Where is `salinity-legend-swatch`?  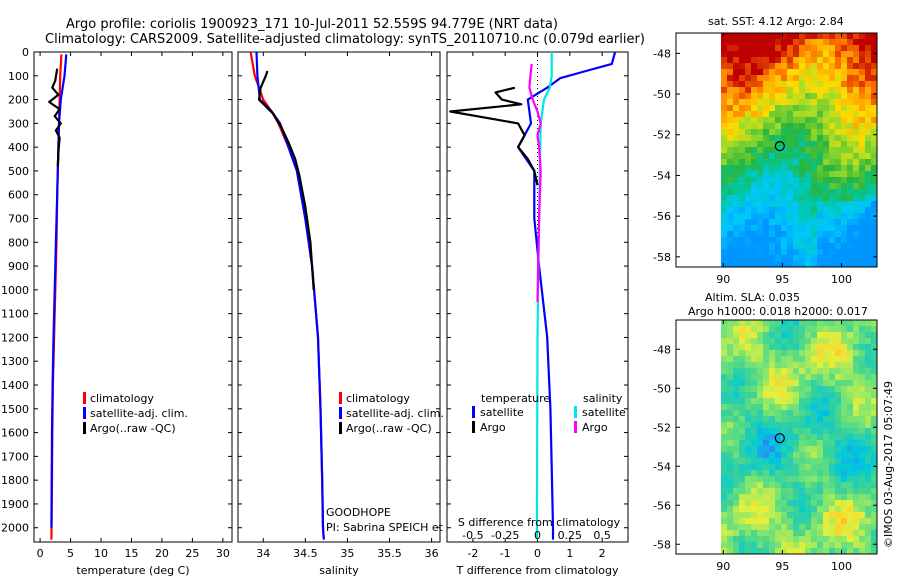 salinity-legend-swatch is located at coordinates (340, 413).